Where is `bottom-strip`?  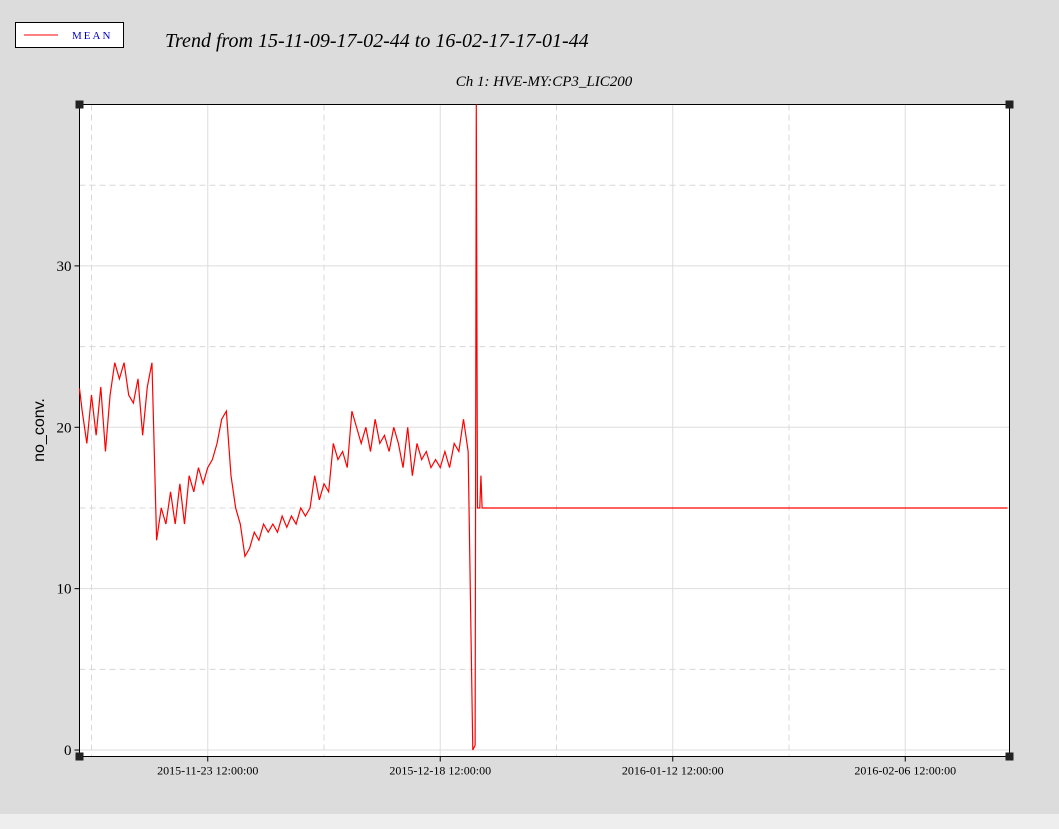 bottom-strip is located at coordinates (529, 821).